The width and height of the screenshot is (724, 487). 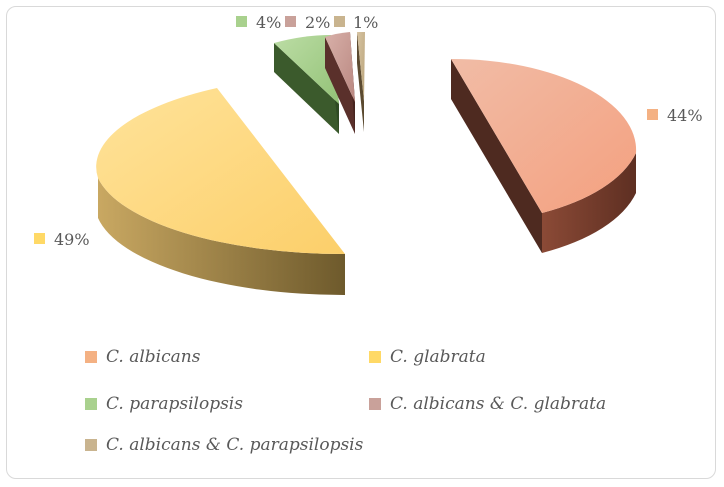 I want to click on data-label-c-albicans-glabrata: 2%, so click(x=307, y=22).